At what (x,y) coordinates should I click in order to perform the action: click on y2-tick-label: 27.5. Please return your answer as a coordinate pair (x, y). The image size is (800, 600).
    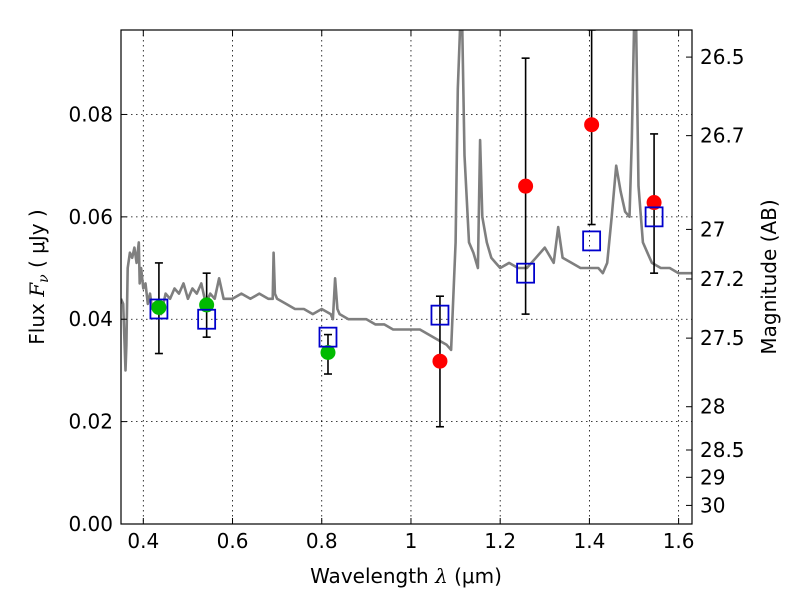
    Looking at the image, I should click on (722, 338).